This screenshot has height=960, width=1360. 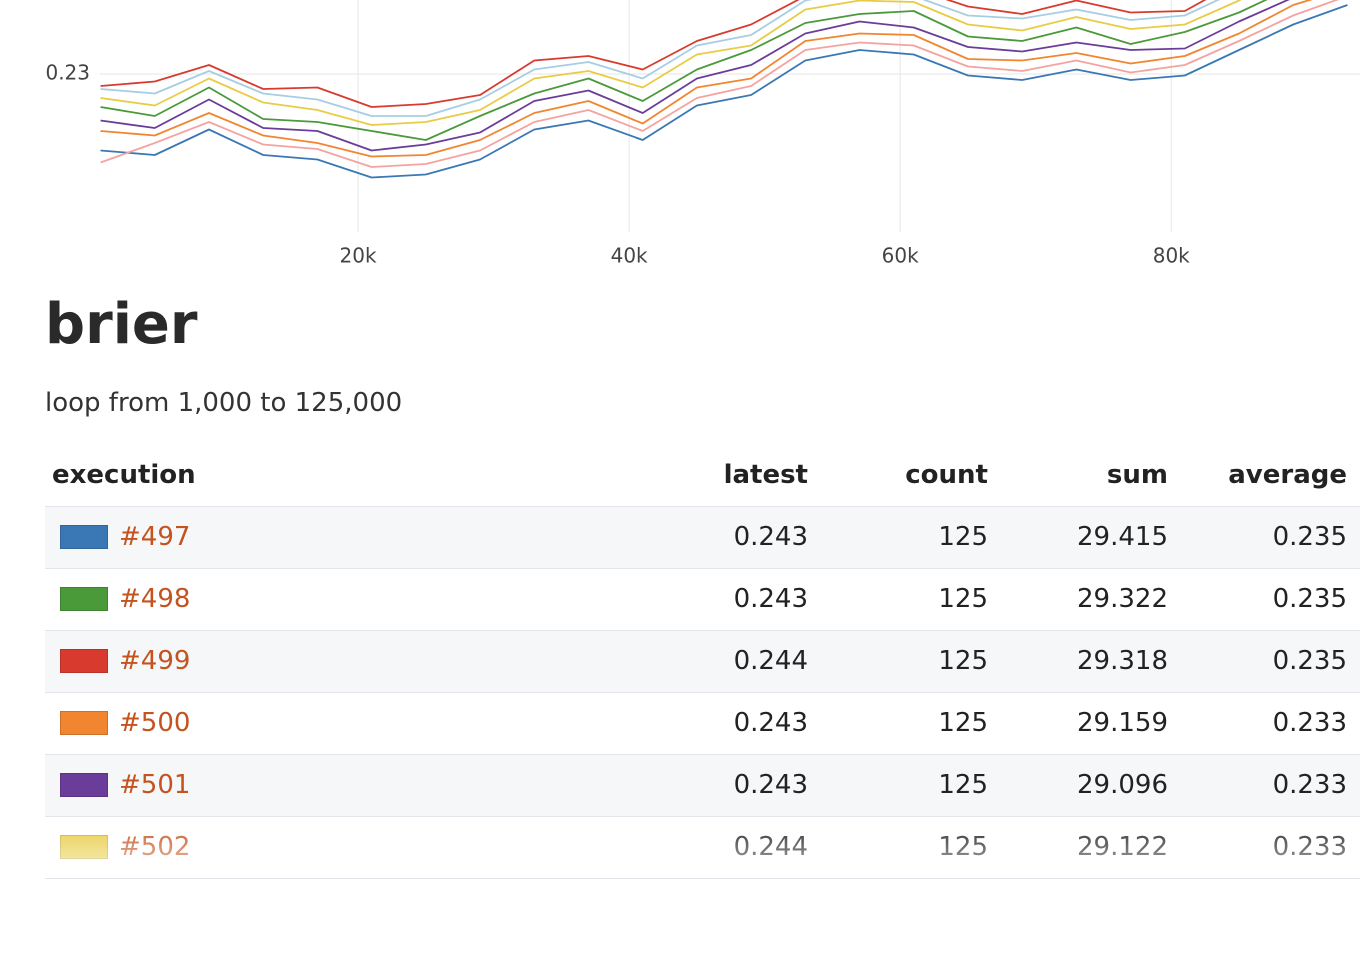 I want to click on x-tick-label: 60k, so click(x=900, y=256).